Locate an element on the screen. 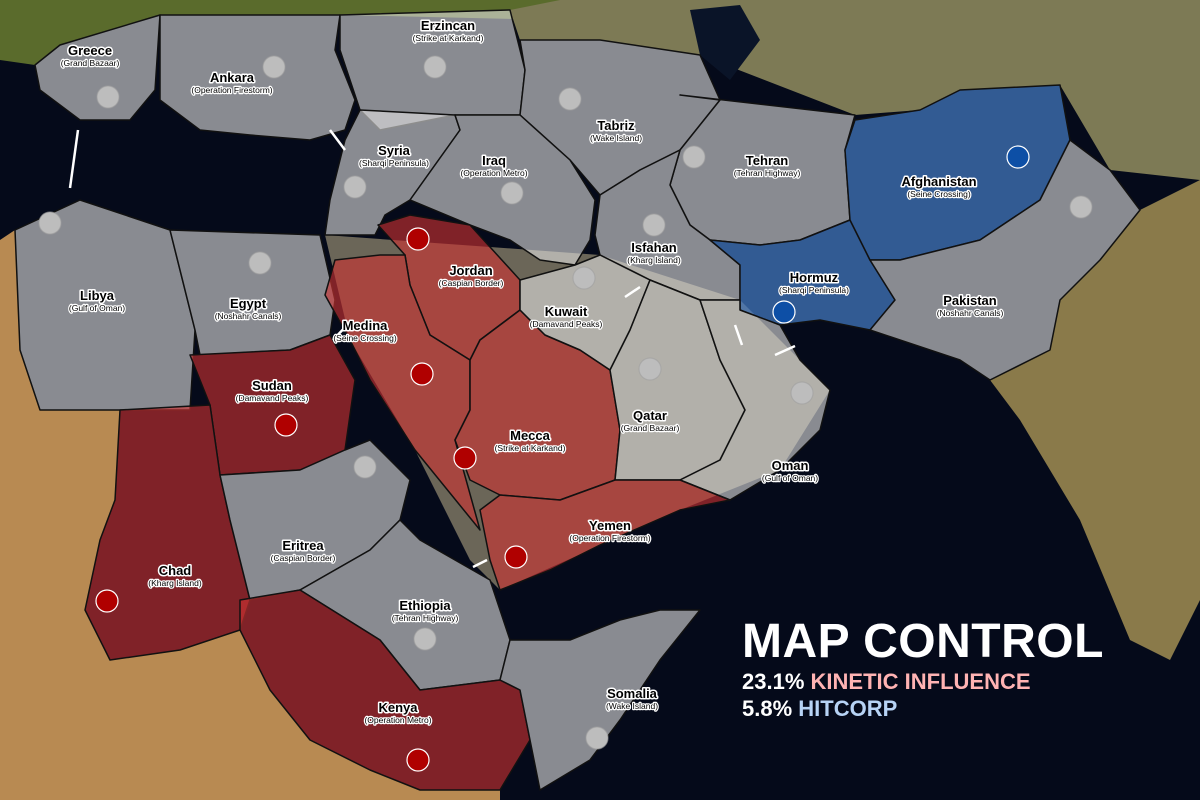  region-map-somalia: (Wake Island) is located at coordinates (632, 706).